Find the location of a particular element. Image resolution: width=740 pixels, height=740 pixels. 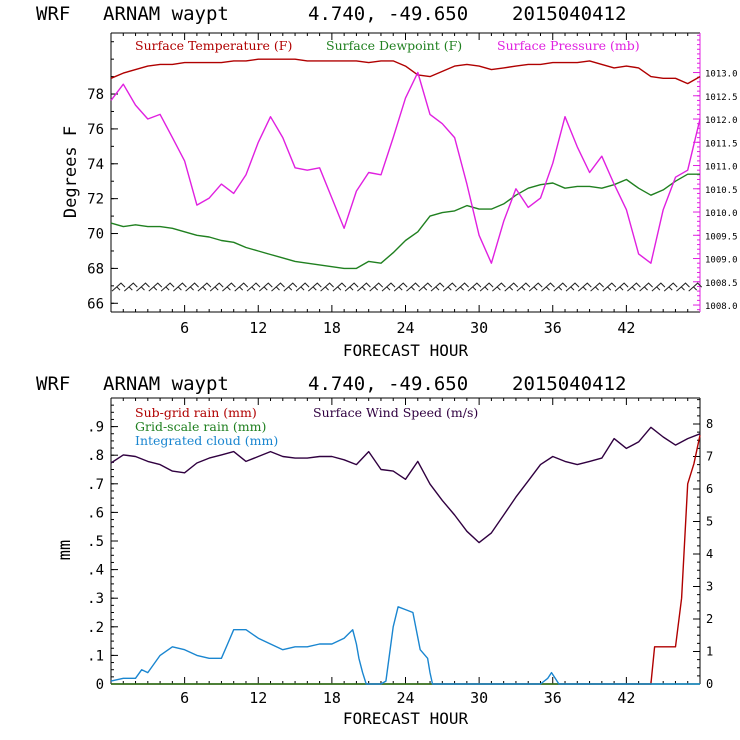

y-right-tick-label: 1012.5 is located at coordinates (721, 98).